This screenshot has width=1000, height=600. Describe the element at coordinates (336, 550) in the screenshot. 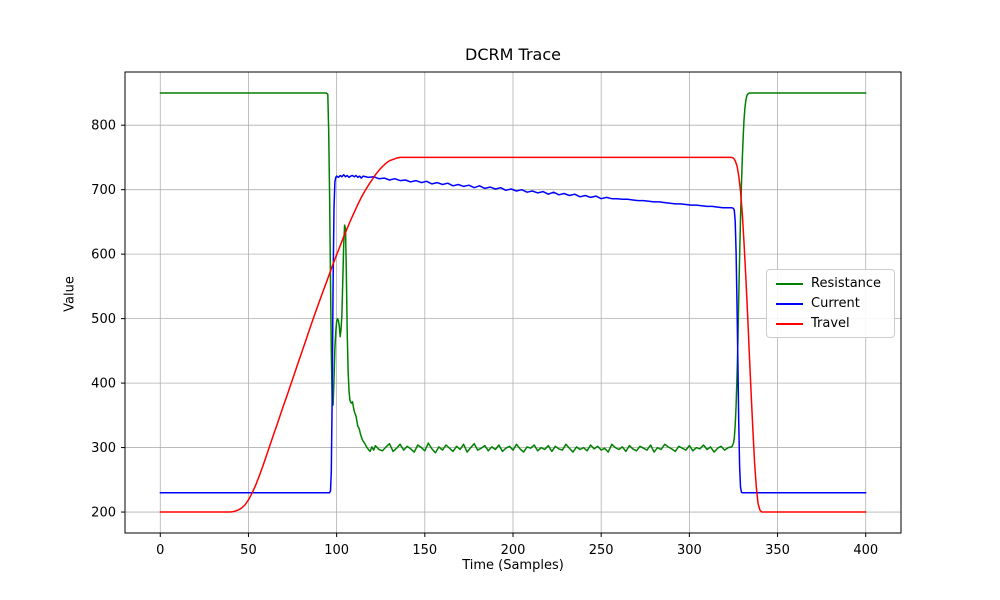

I see `x-tick-label: 100` at that location.